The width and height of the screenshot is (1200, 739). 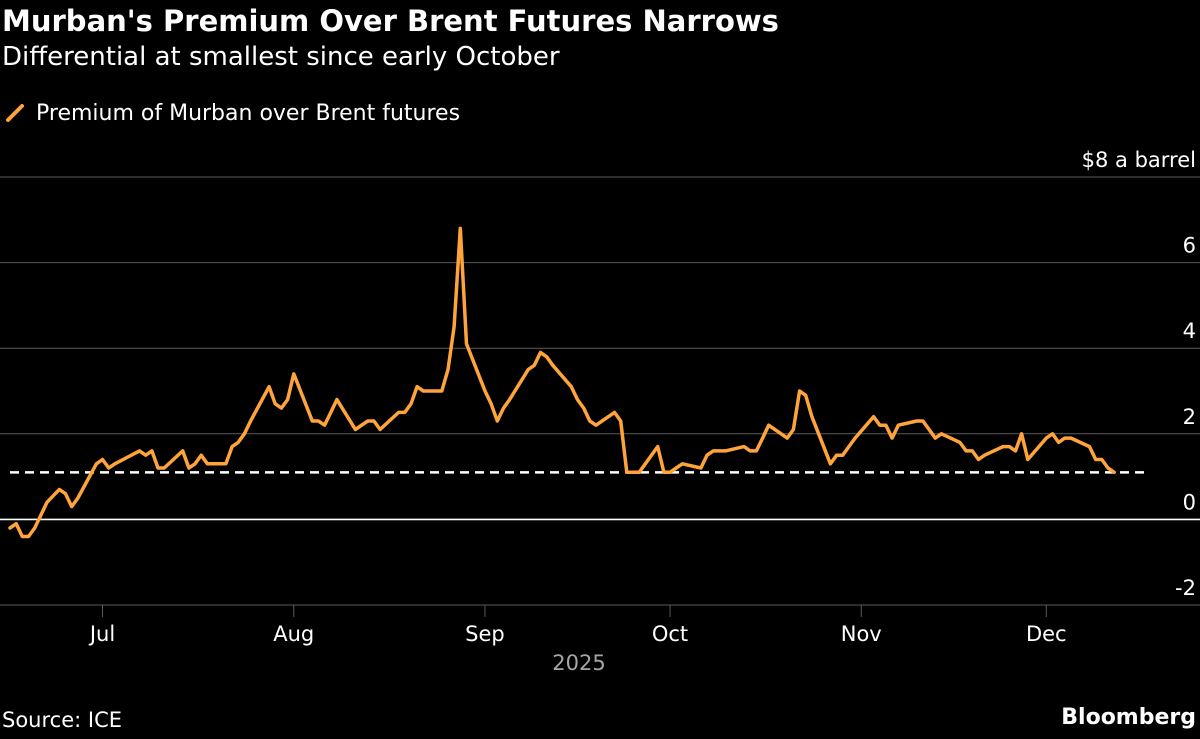 I want to click on x-tick-label: Nov, so click(x=861, y=634).